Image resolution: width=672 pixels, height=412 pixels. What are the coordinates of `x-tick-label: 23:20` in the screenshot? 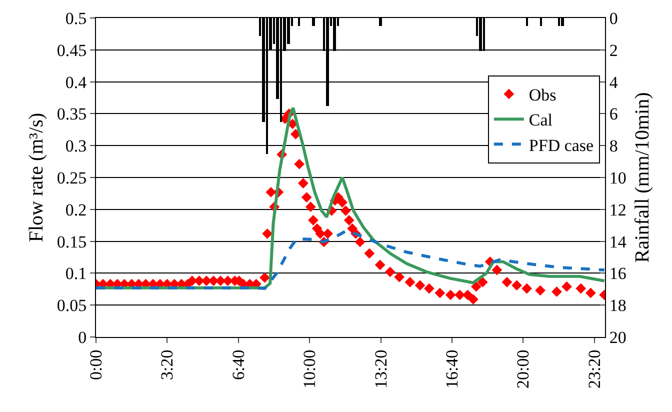 It's located at (594, 369).